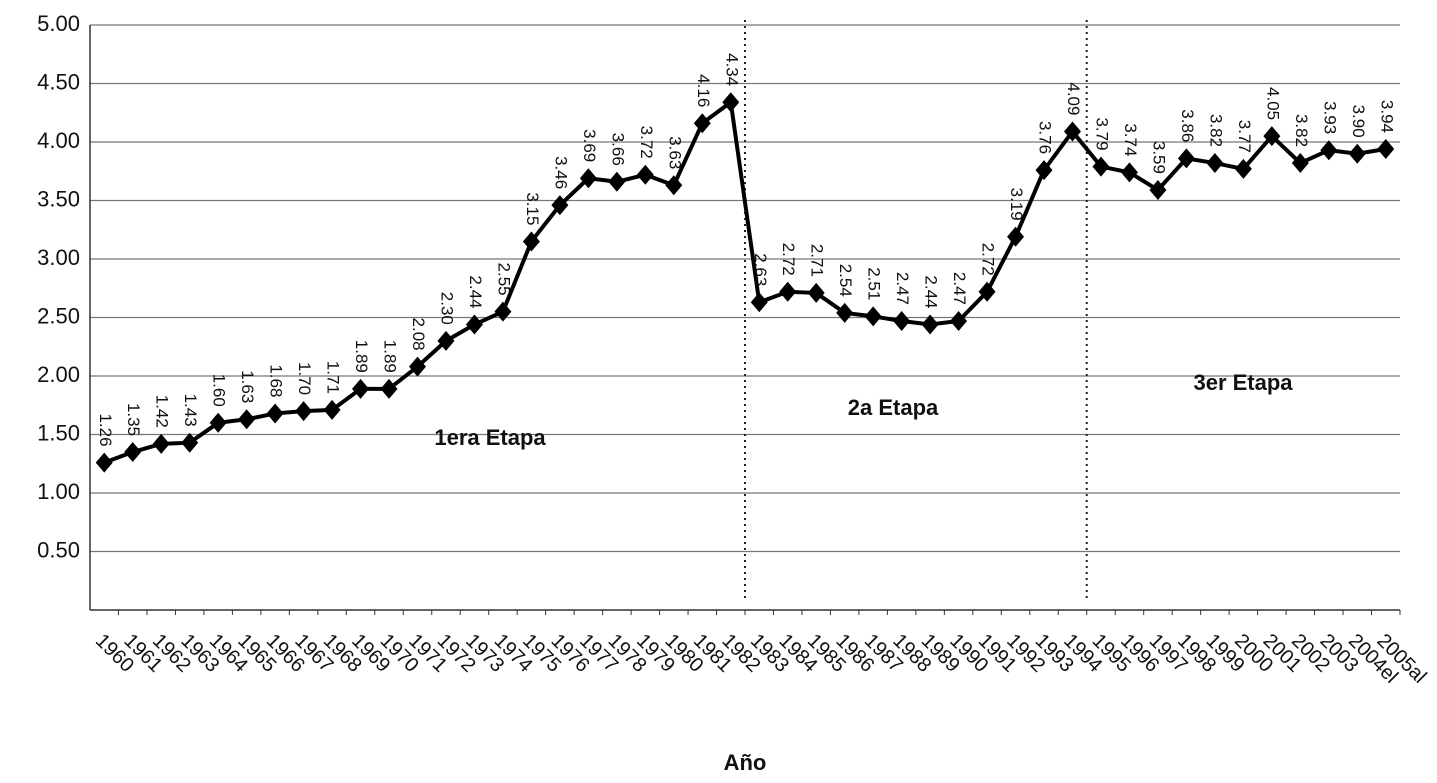 This screenshot has height=783, width=1437. What do you see at coordinates (1073, 98) in the screenshot?
I see `data-label: 4.09` at bounding box center [1073, 98].